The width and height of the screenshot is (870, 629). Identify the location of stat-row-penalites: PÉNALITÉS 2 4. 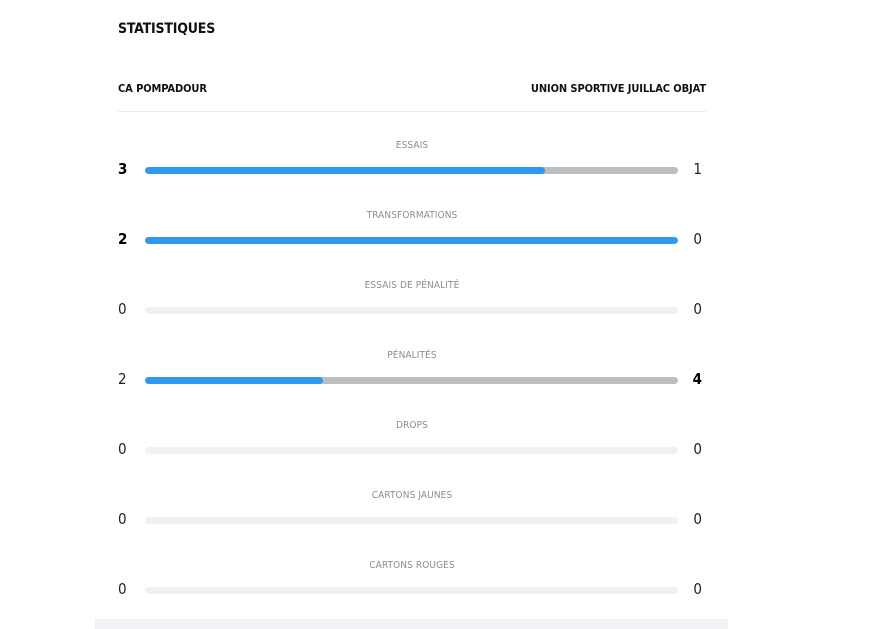
(412, 371).